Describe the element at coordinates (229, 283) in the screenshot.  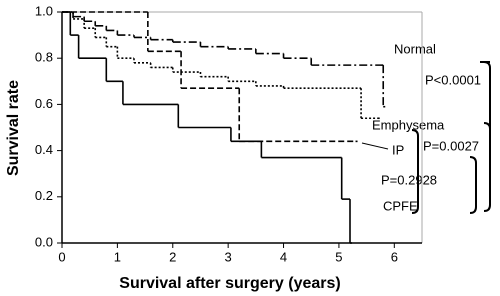
I see `x-axis-title: Survival after surgery (years)` at that location.